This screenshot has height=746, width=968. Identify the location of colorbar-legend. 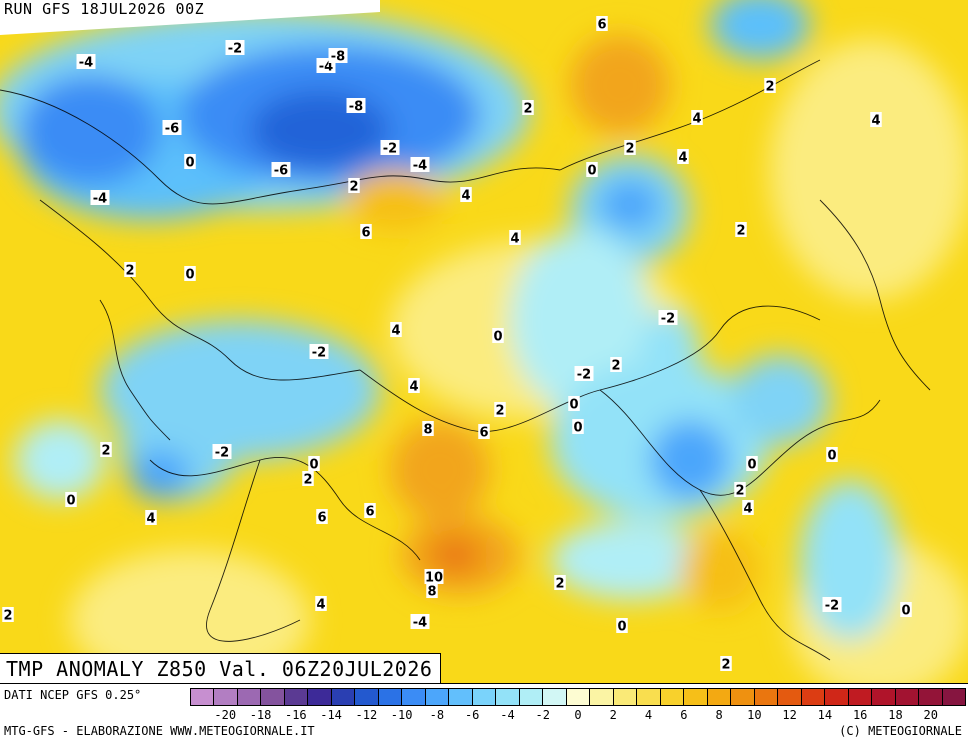
(578, 697).